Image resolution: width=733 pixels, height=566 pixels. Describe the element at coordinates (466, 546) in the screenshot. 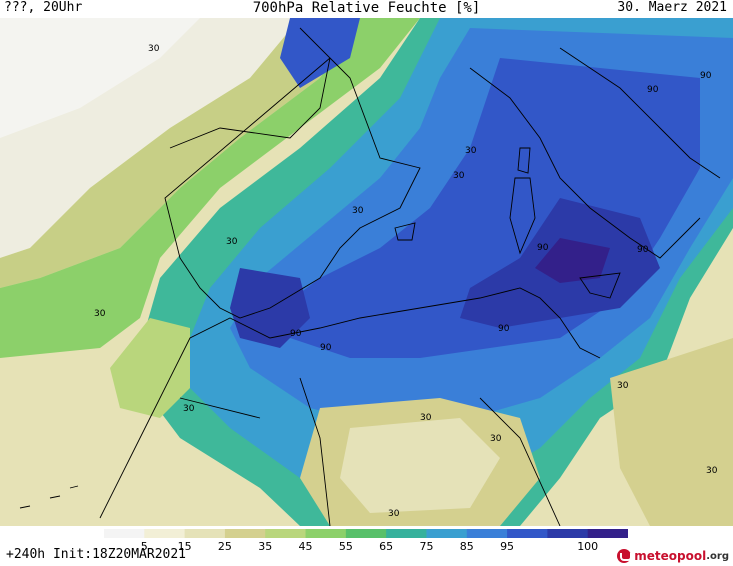

I see `colorbar-tick-label: 85` at that location.